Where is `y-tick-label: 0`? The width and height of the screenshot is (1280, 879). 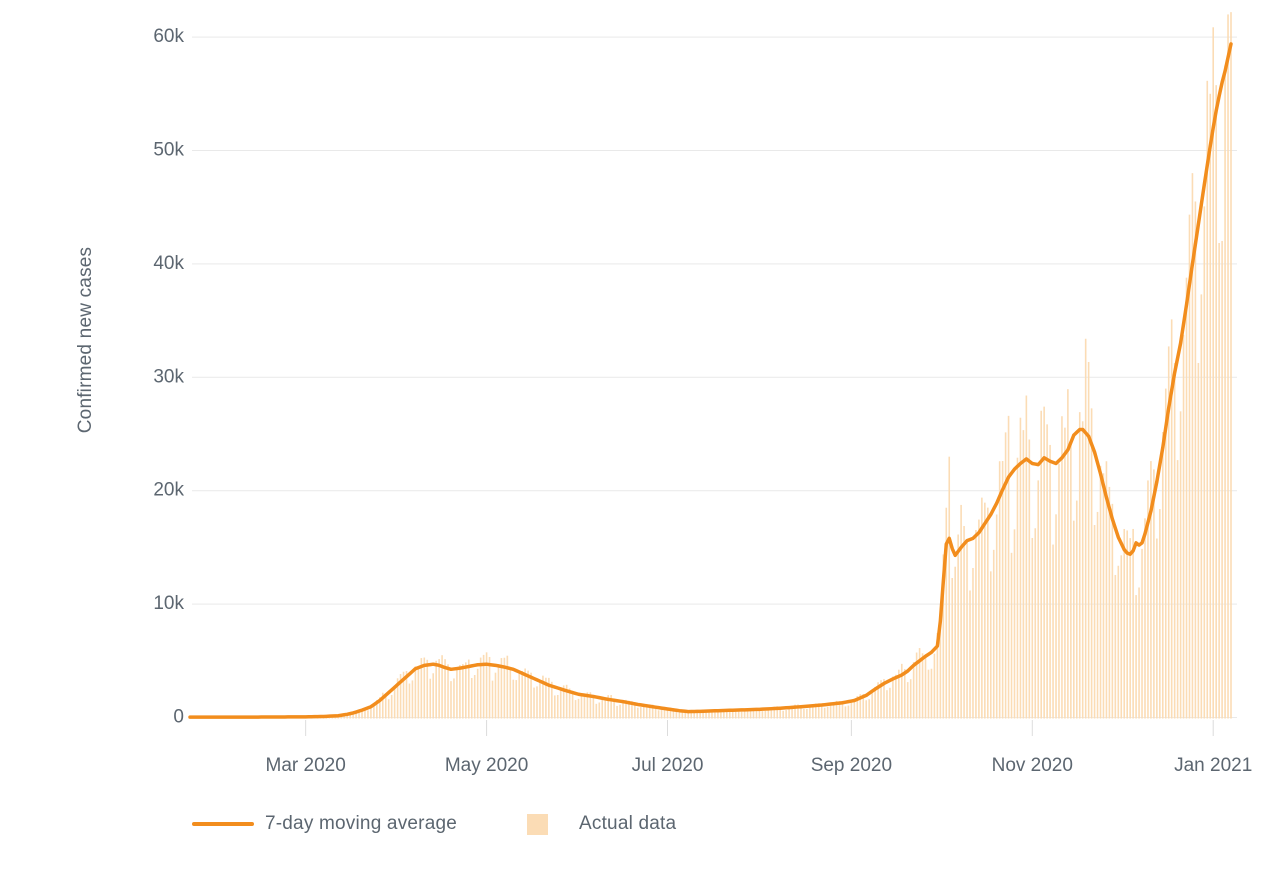
y-tick-label: 0 is located at coordinates (178, 717).